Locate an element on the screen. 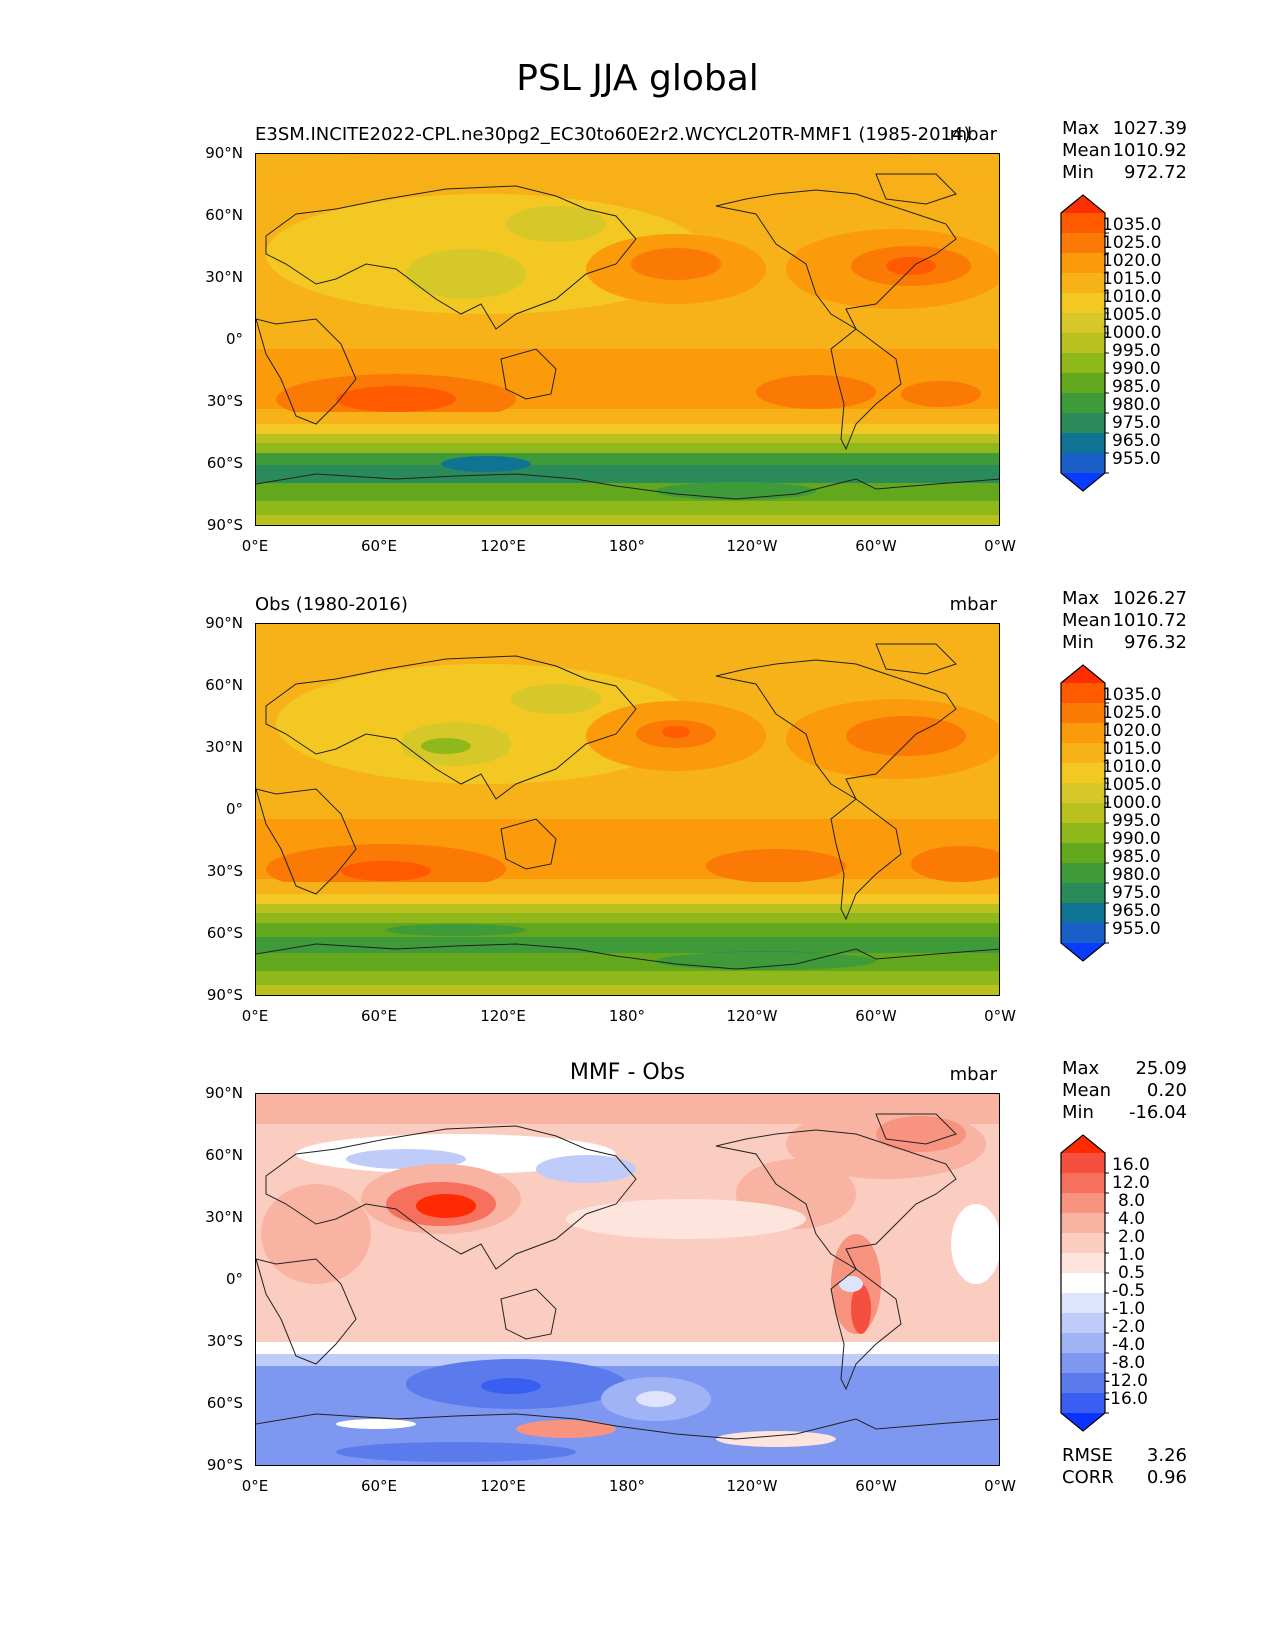 Image resolution: width=1275 pixels, height=1650 pixels. panel3-colorbar-tick: -2.0 is located at coordinates (1129, 1327).